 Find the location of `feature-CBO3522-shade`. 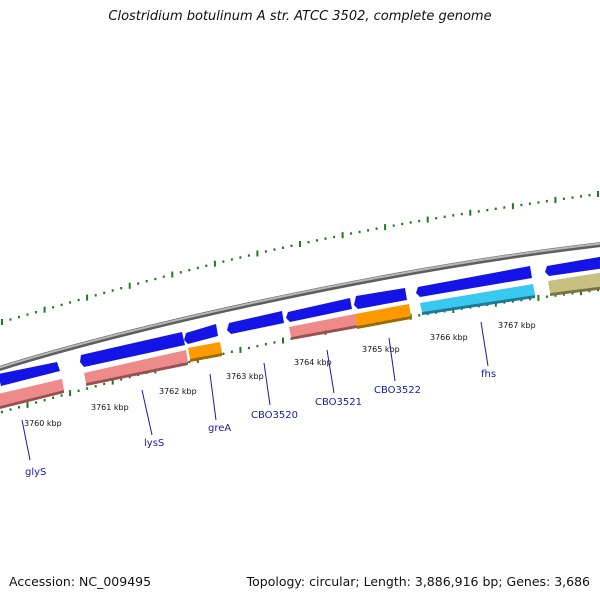

feature-CBO3522-shade is located at coordinates (384, 322).